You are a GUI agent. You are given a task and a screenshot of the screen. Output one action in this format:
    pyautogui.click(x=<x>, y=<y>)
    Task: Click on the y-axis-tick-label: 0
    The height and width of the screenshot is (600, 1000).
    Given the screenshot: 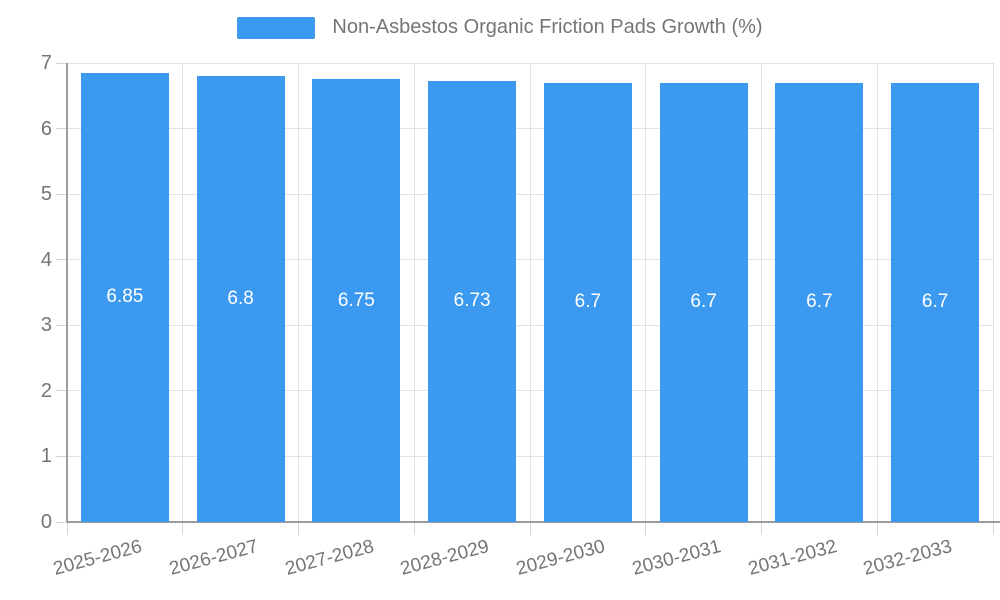 What is the action you would take?
    pyautogui.click(x=46, y=522)
    